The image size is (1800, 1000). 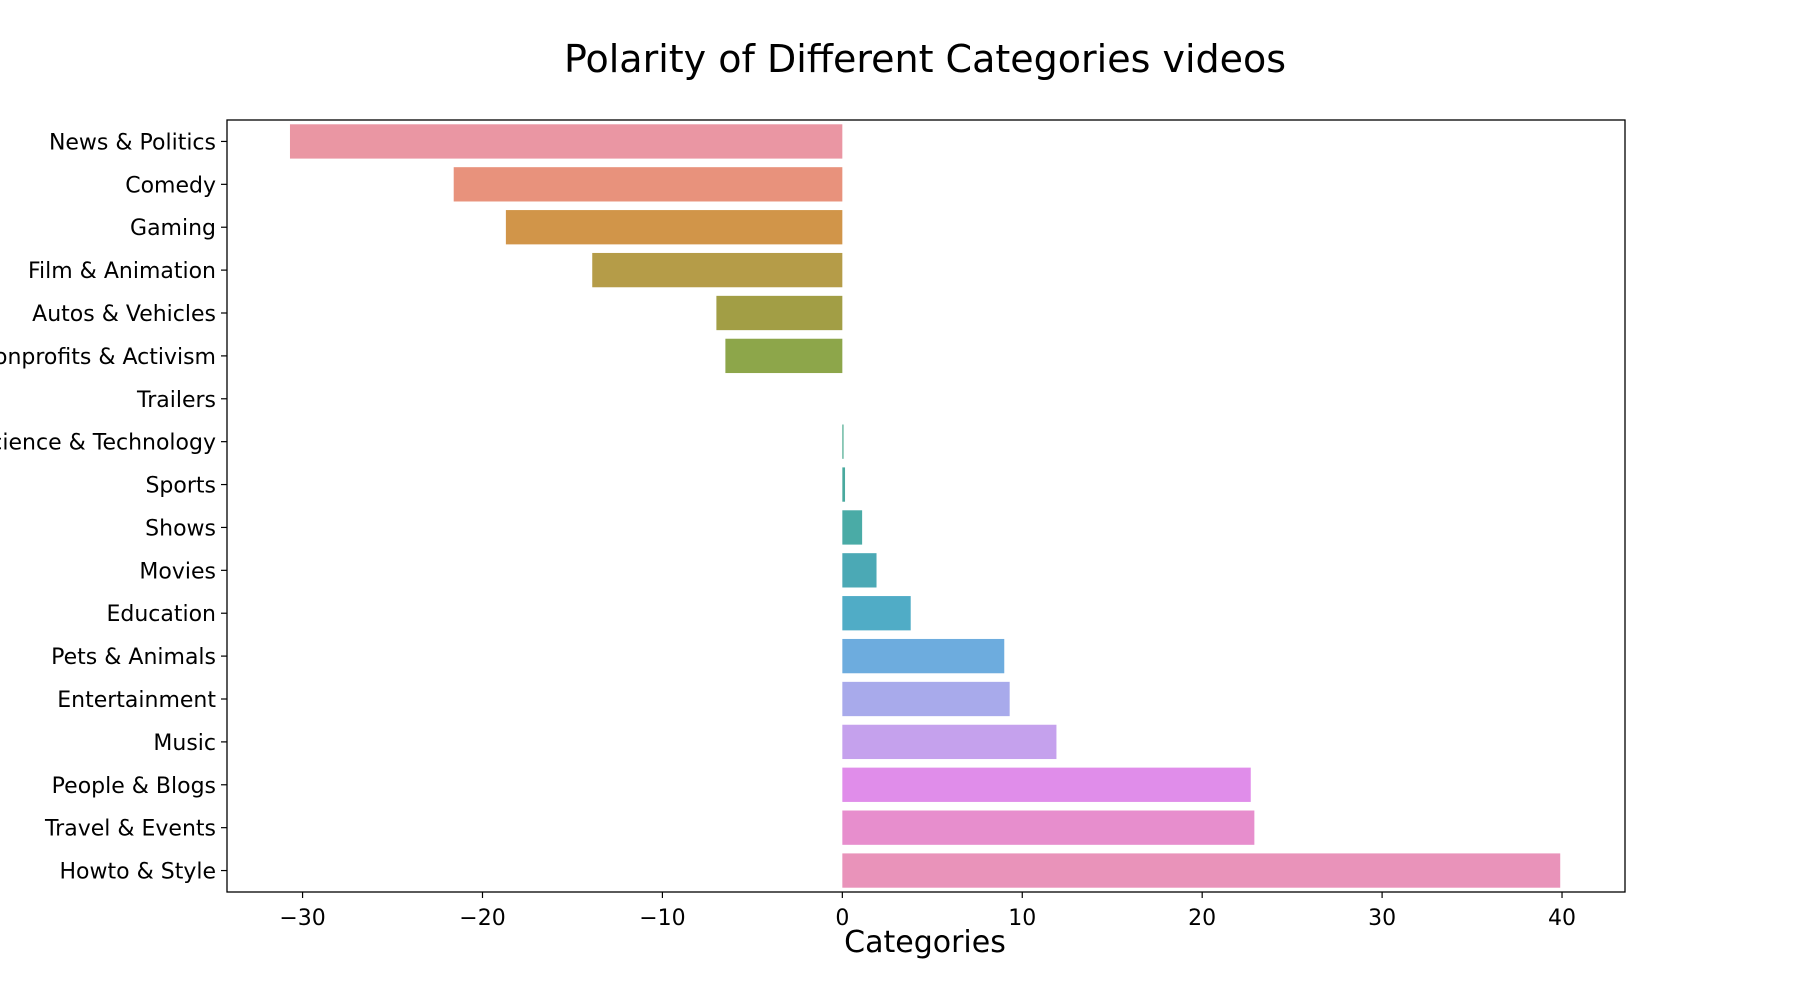 What do you see at coordinates (132, 142) in the screenshot?
I see `y-tick-label: News & Politics` at bounding box center [132, 142].